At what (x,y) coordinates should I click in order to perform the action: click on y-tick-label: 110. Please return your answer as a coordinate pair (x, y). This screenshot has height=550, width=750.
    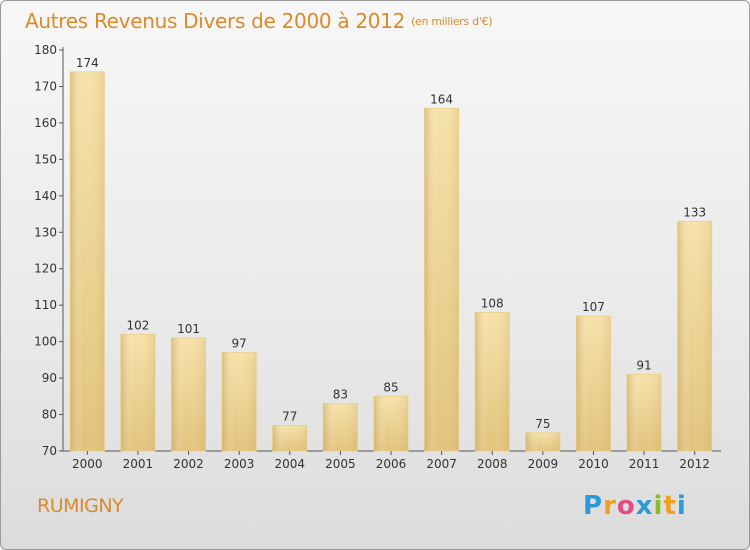
    Looking at the image, I should click on (45, 305).